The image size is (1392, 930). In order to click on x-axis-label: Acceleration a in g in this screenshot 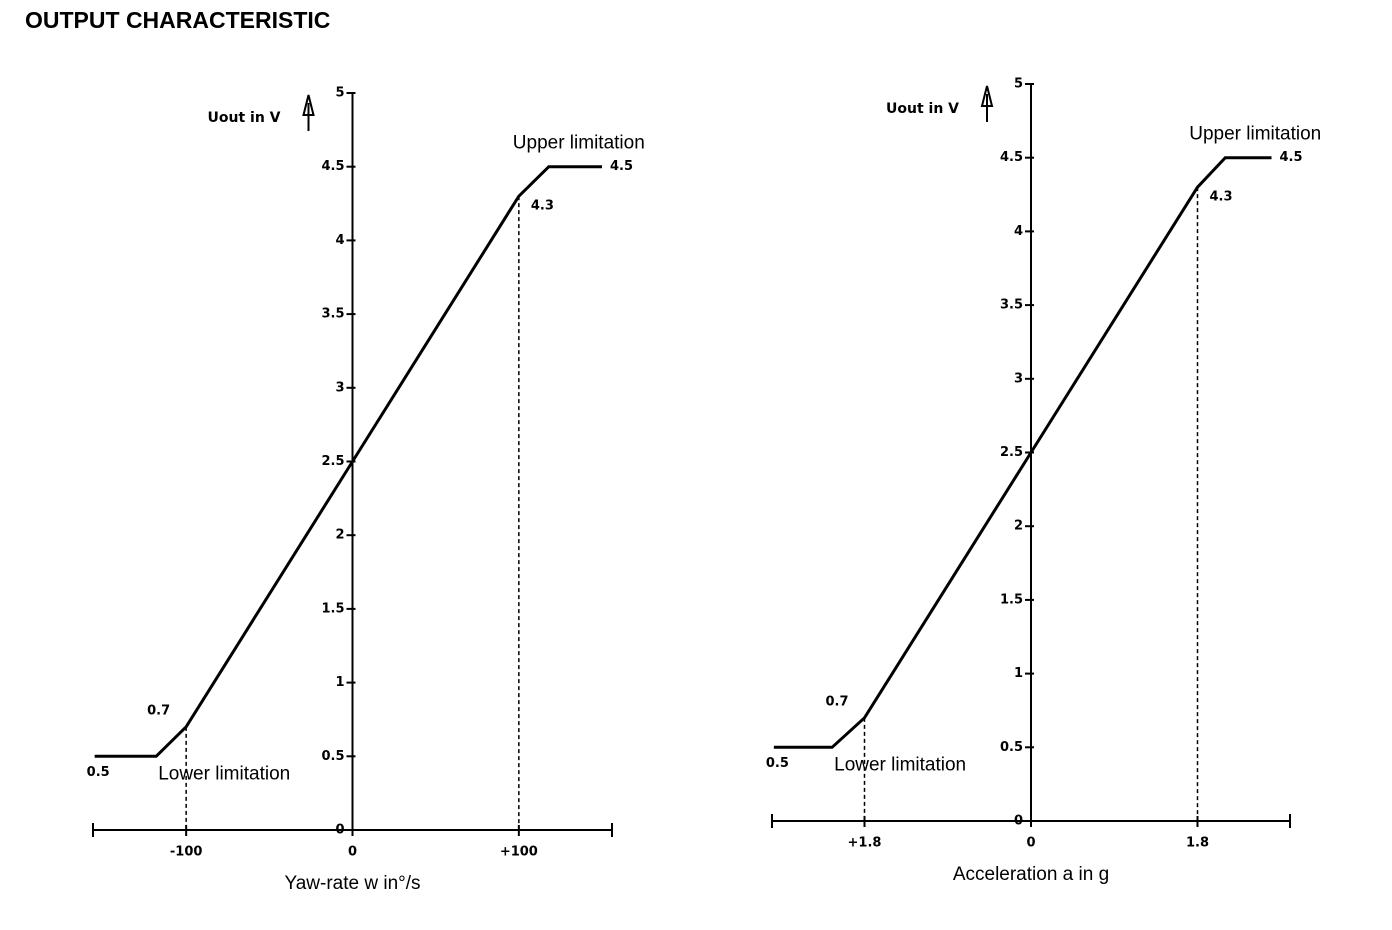, I will do `click(1031, 874)`.